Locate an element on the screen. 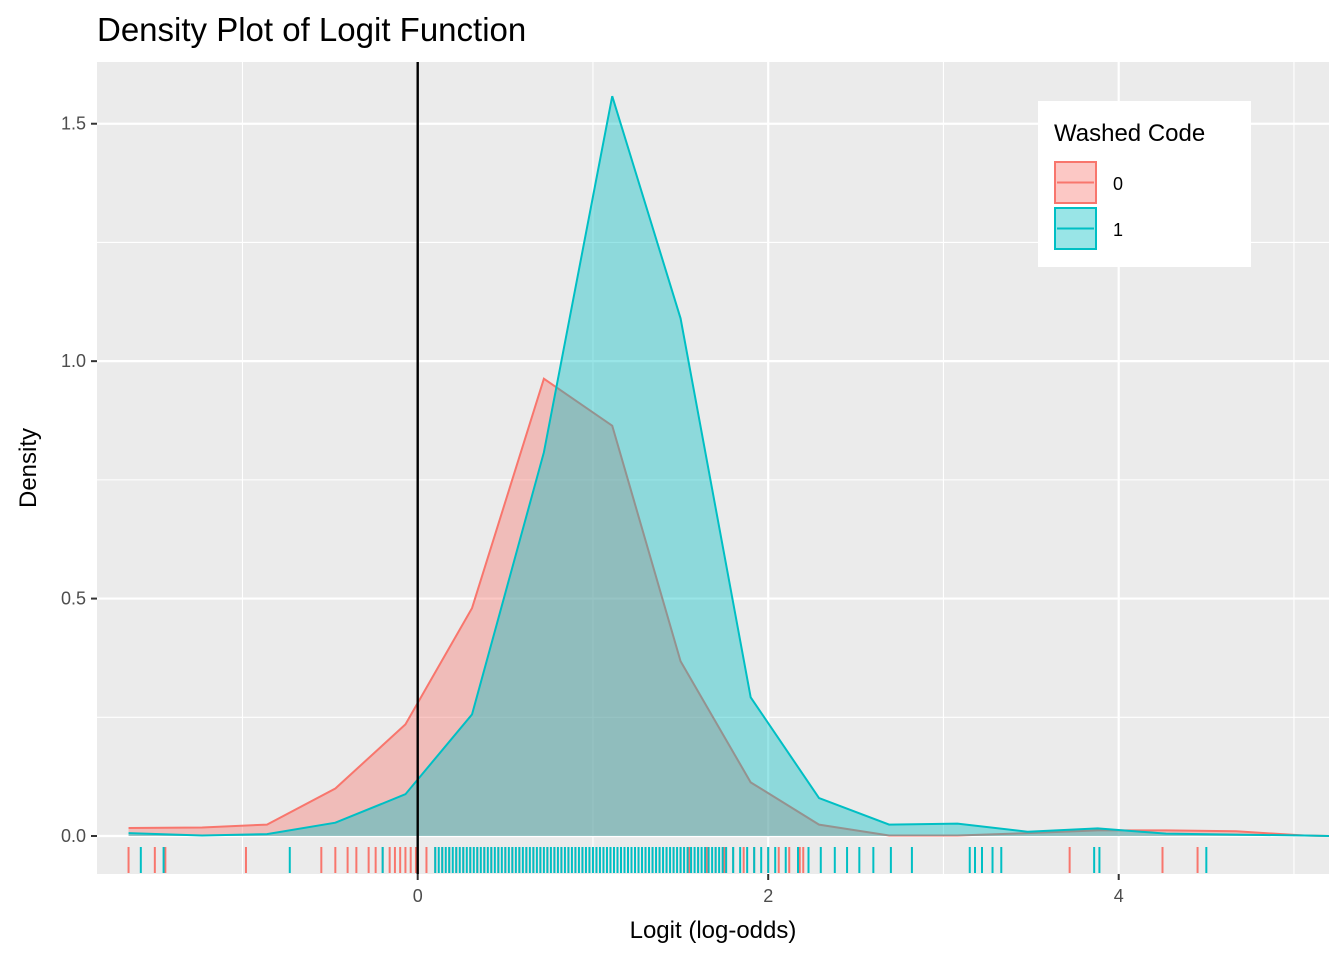 Image resolution: width=1344 pixels, height=960 pixels. legend-background is located at coordinates (1144, 184).